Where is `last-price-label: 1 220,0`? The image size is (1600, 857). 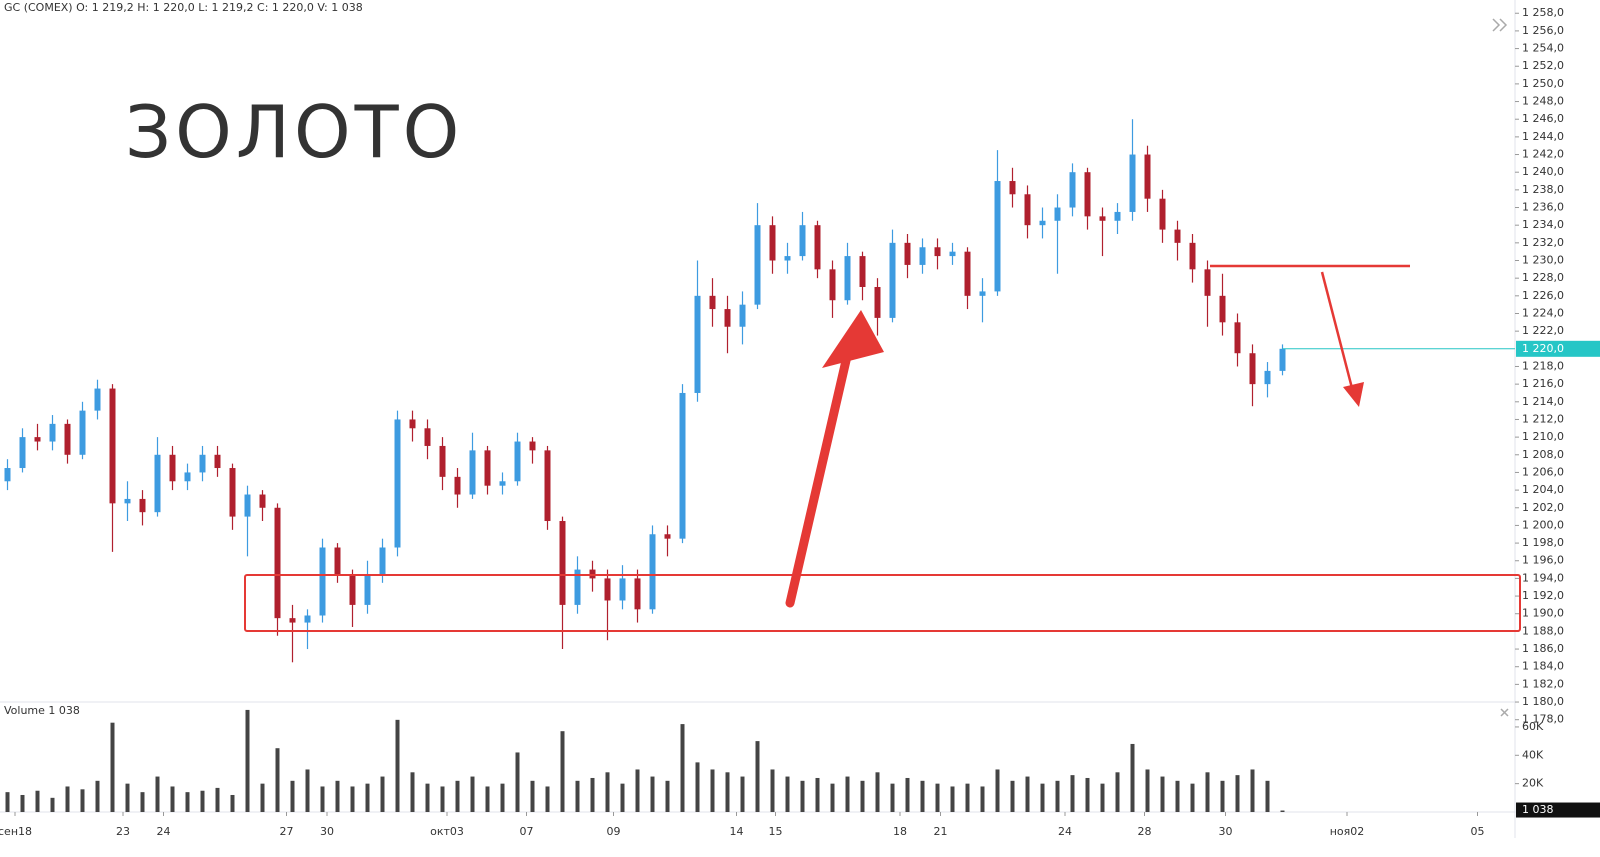 last-price-label: 1 220,0 is located at coordinates (1543, 348).